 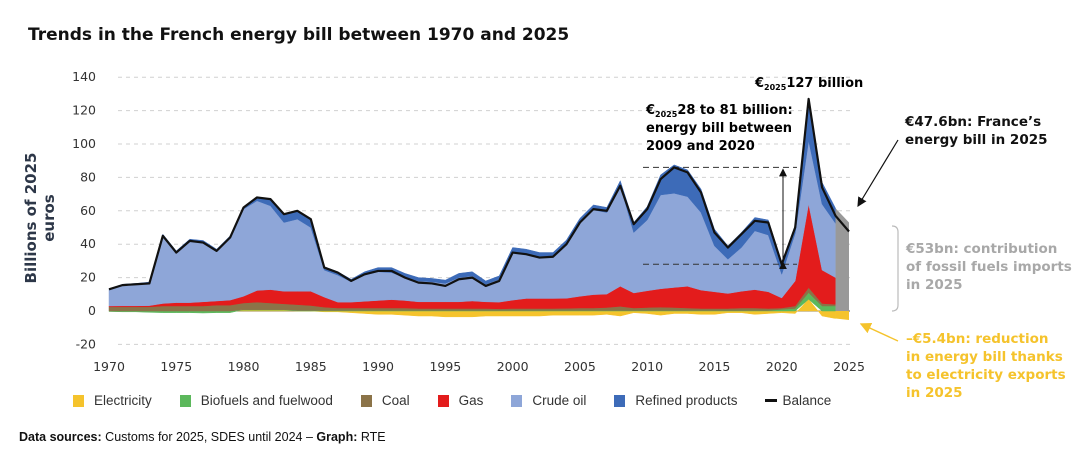 I want to click on electricity-arrow, so click(x=879, y=332).